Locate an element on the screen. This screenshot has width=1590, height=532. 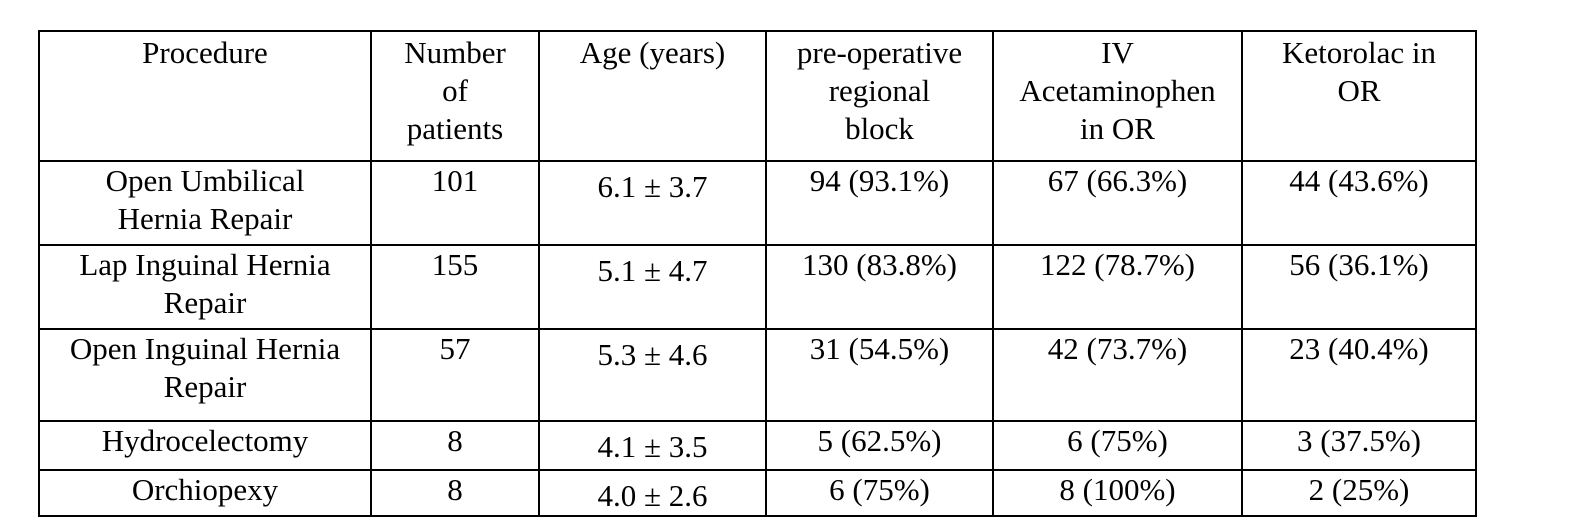
header-procedure: Procedure is located at coordinates (205, 96).